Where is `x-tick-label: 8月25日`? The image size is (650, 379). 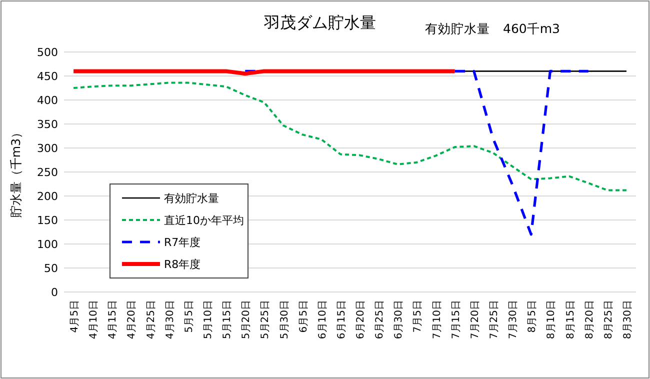
x-tick-label: 8月25日 is located at coordinates (608, 320).